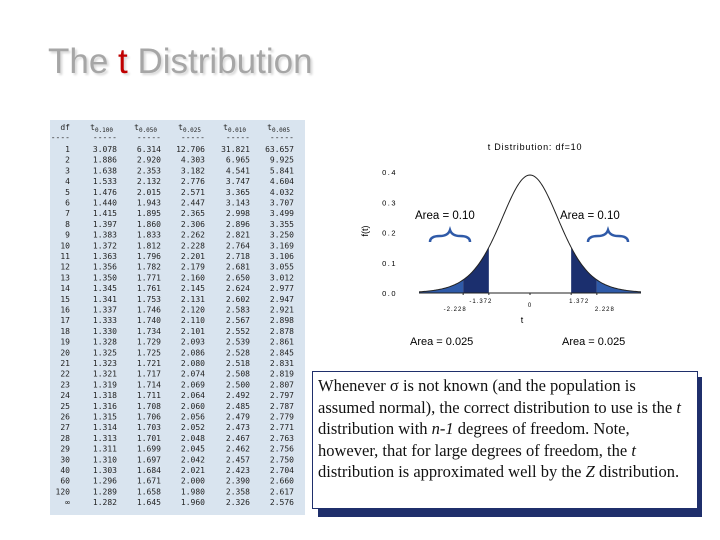 This screenshot has width=720, height=540. What do you see at coordinates (105, 395) in the screenshot?
I see `table-cell: 1.318` at bounding box center [105, 395].